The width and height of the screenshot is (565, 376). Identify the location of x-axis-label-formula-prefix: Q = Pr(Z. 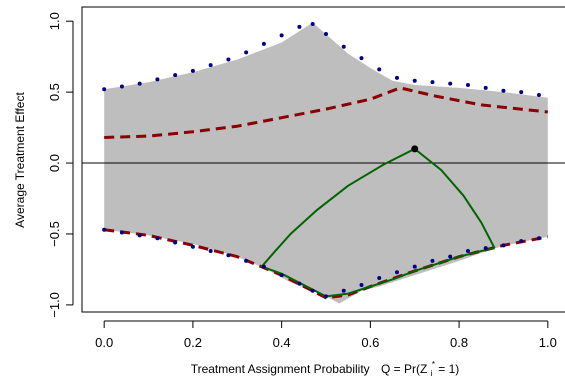
(404, 369).